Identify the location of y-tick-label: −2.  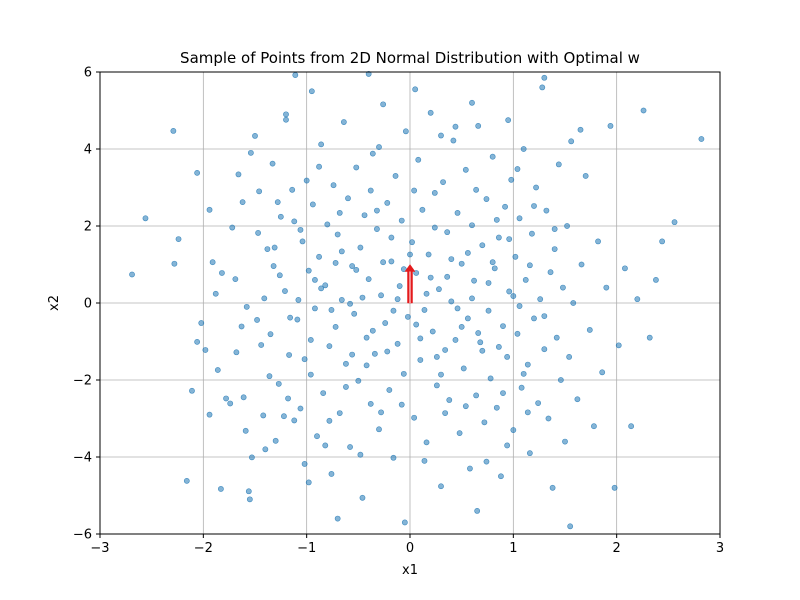
(82, 381).